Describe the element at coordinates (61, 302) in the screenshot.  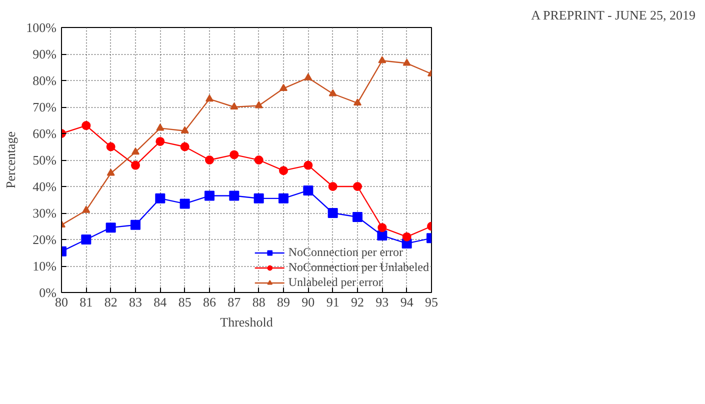
I see `x-tick-label: 80` at that location.